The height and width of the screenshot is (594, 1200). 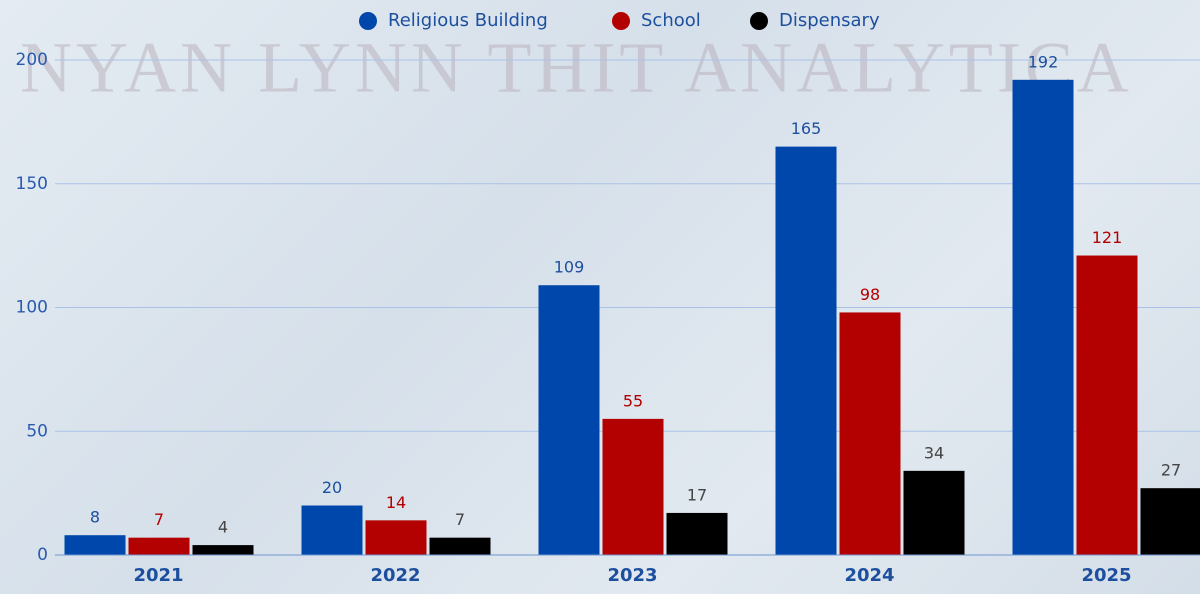 What do you see at coordinates (468, 20) in the screenshot?
I see `legend-label: Religious Building` at bounding box center [468, 20].